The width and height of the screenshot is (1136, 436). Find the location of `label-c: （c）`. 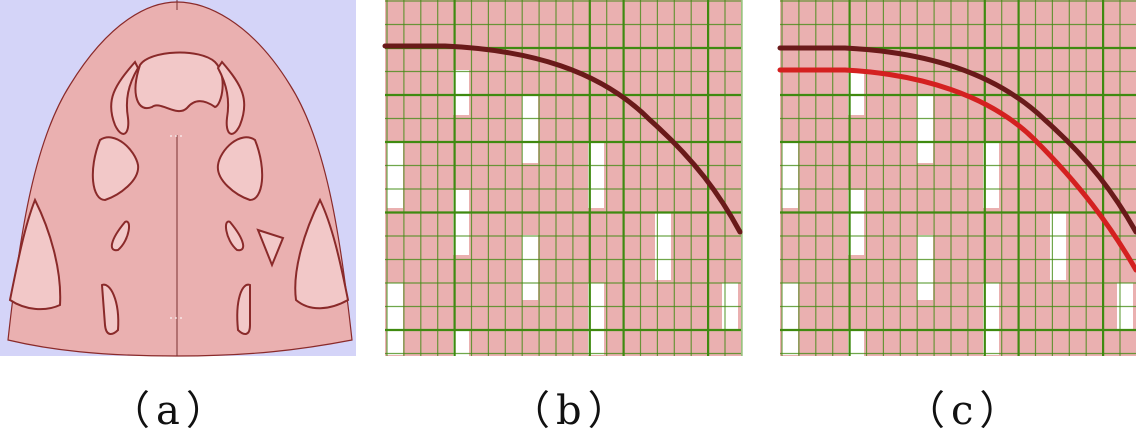

label-c: （c） is located at coordinates (965, 411).